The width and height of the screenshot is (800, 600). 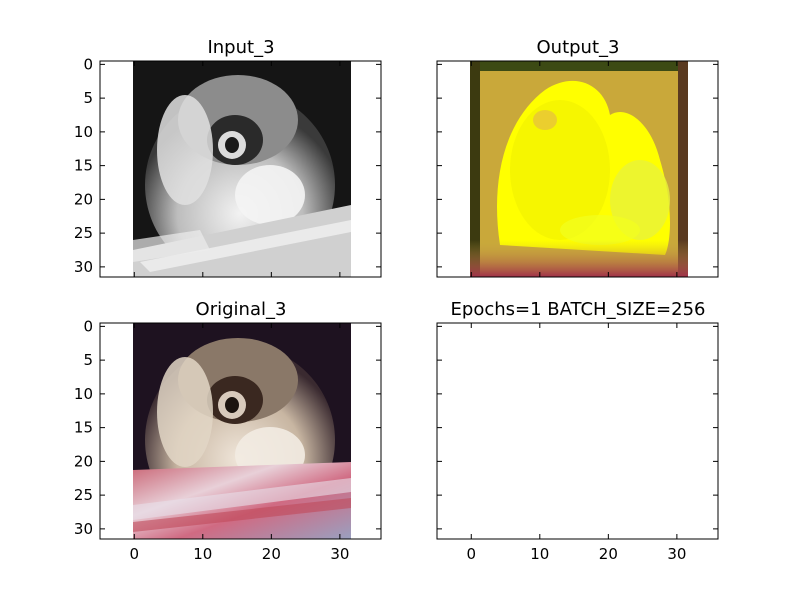 I want to click on subplot-title: Original_3, so click(x=241, y=309).